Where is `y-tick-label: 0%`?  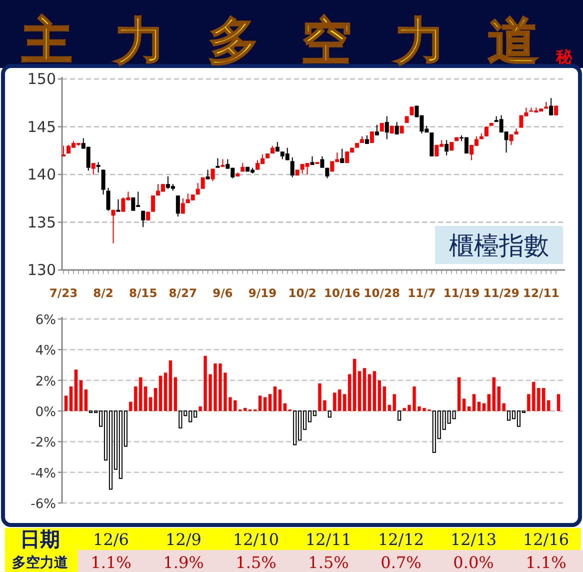 y-tick-label: 0% is located at coordinates (45, 412).